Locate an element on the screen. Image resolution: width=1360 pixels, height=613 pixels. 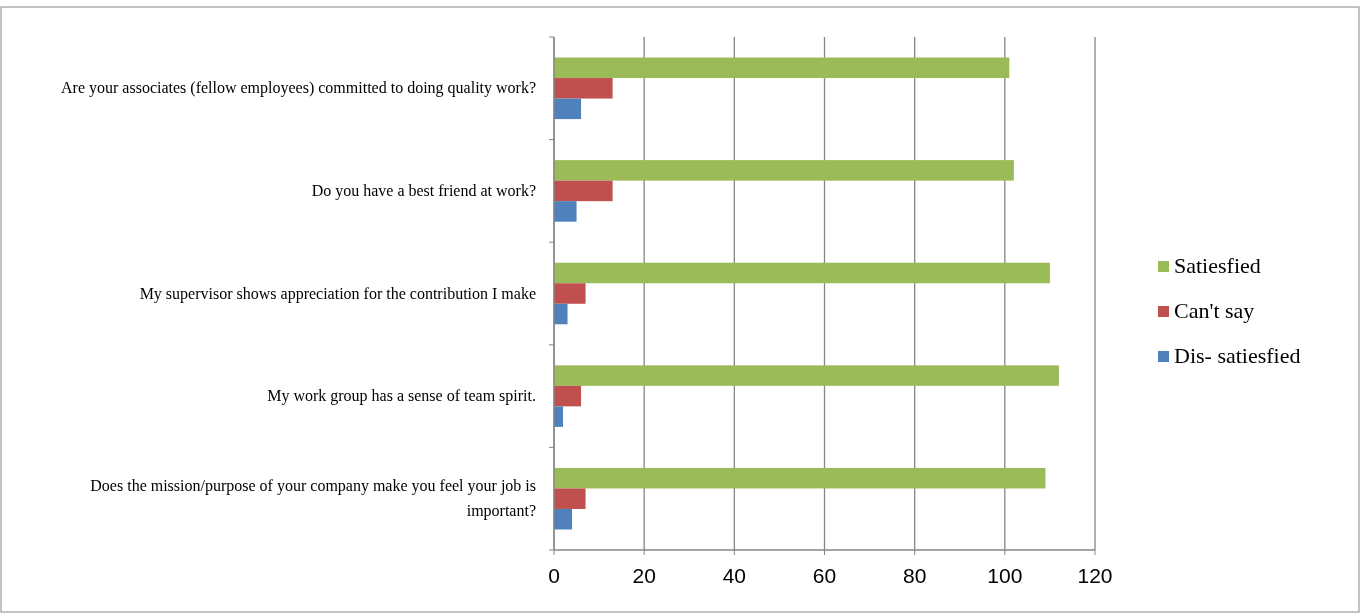
x-tick-label: 20 is located at coordinates (644, 575).